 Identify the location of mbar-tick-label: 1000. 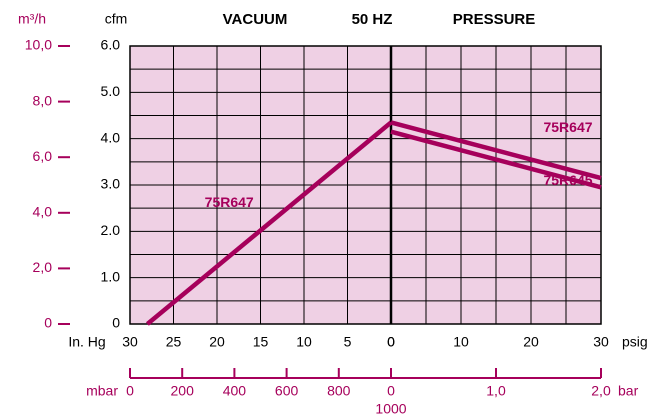
(390, 409).